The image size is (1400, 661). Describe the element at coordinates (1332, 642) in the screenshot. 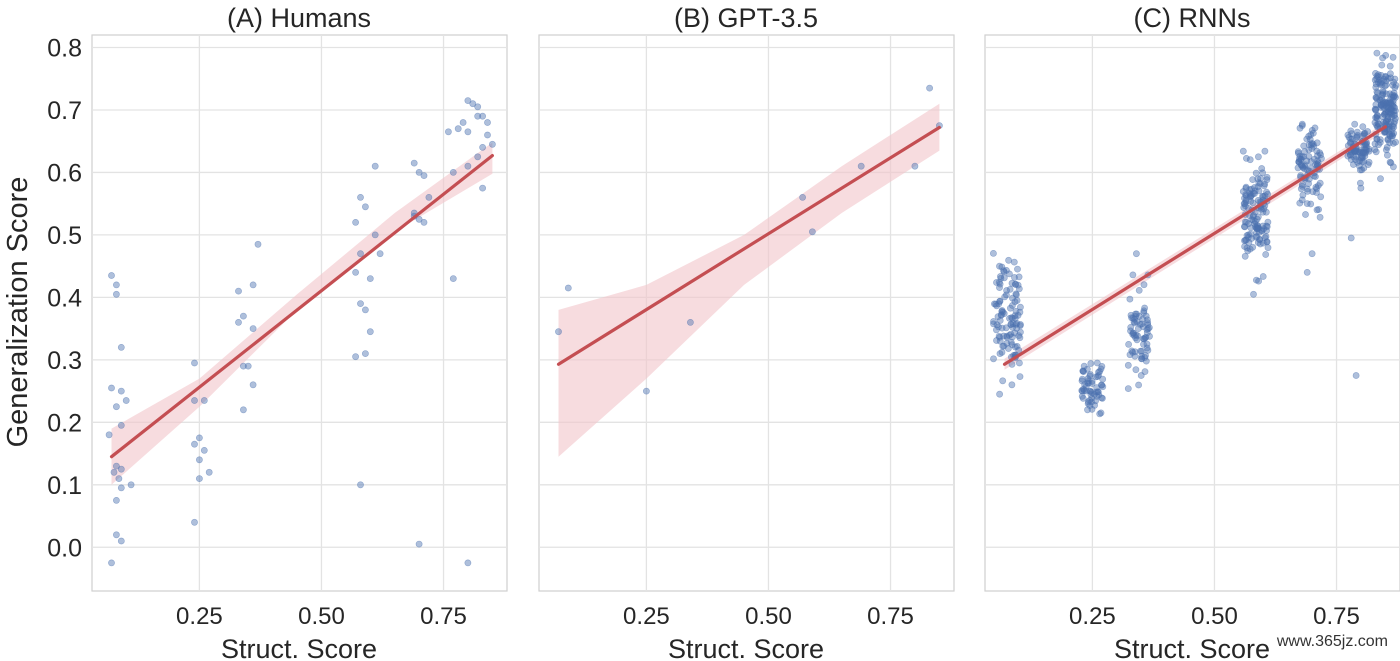

I see `watermark-text: www.365jz.com` at that location.